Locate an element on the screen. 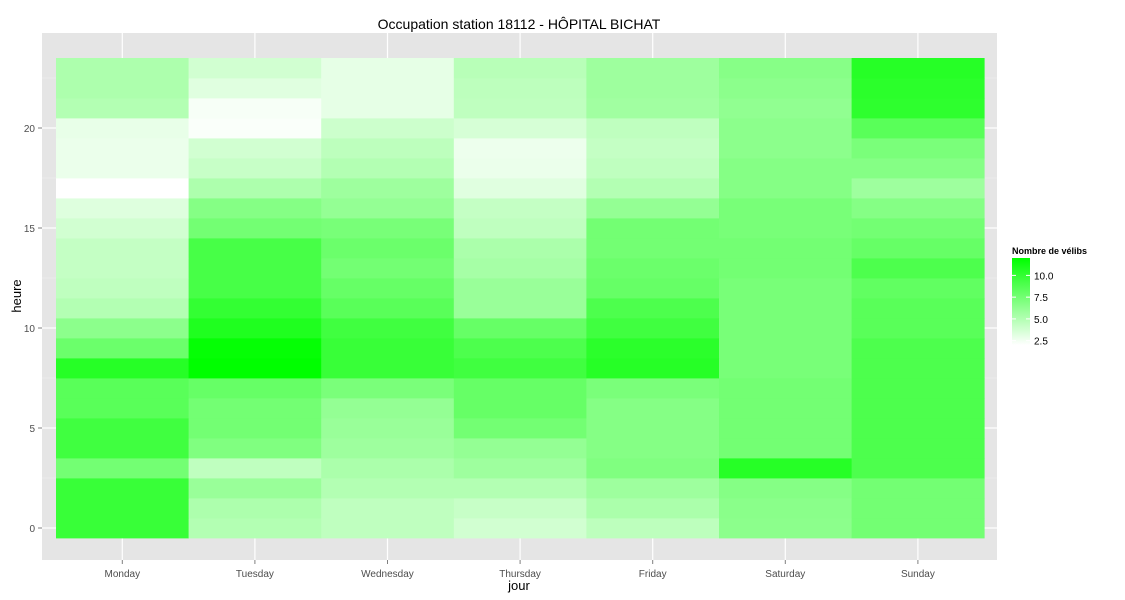 This screenshot has height=600, width=1125. legend: Nombre de vélibs 2.5 5.0 7.5 10.0 is located at coordinates (1049, 297).